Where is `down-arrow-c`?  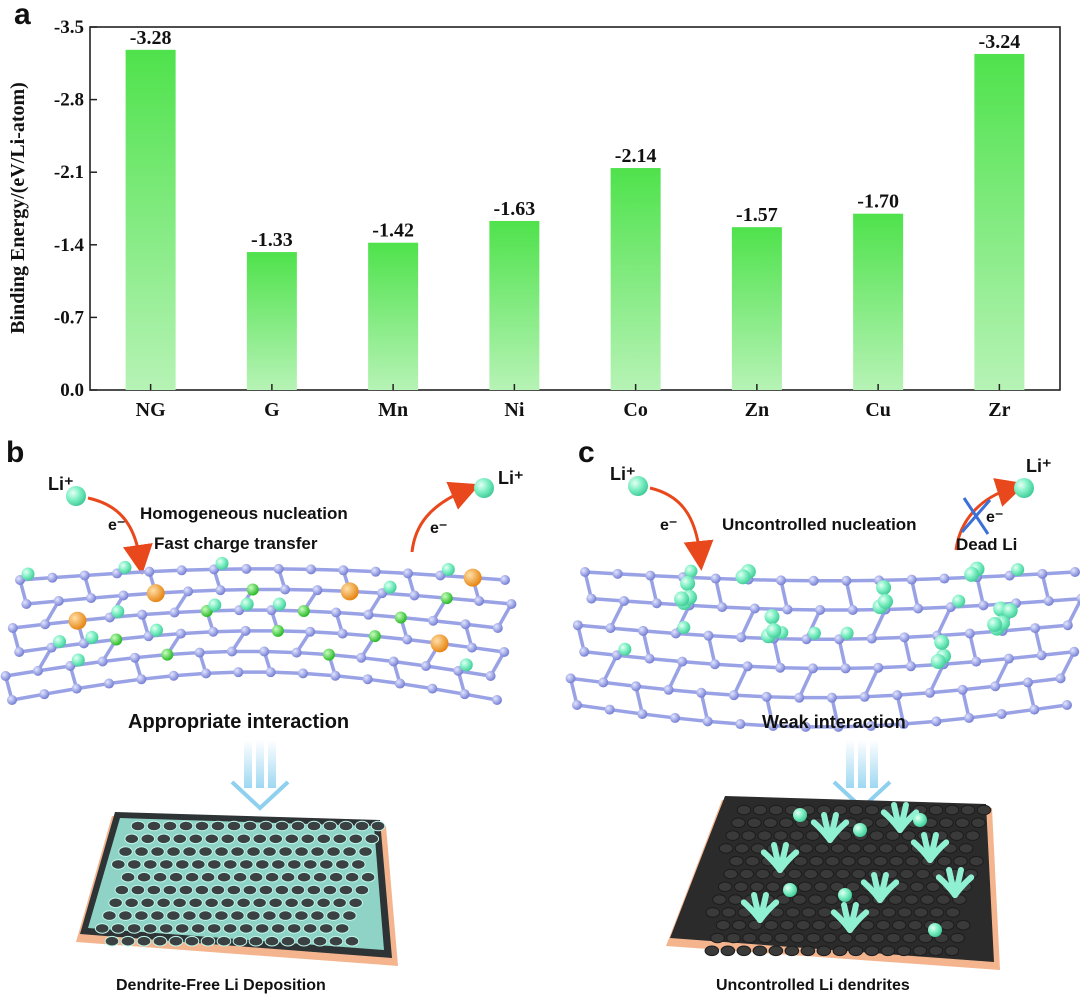 down-arrow-c is located at coordinates (862, 775).